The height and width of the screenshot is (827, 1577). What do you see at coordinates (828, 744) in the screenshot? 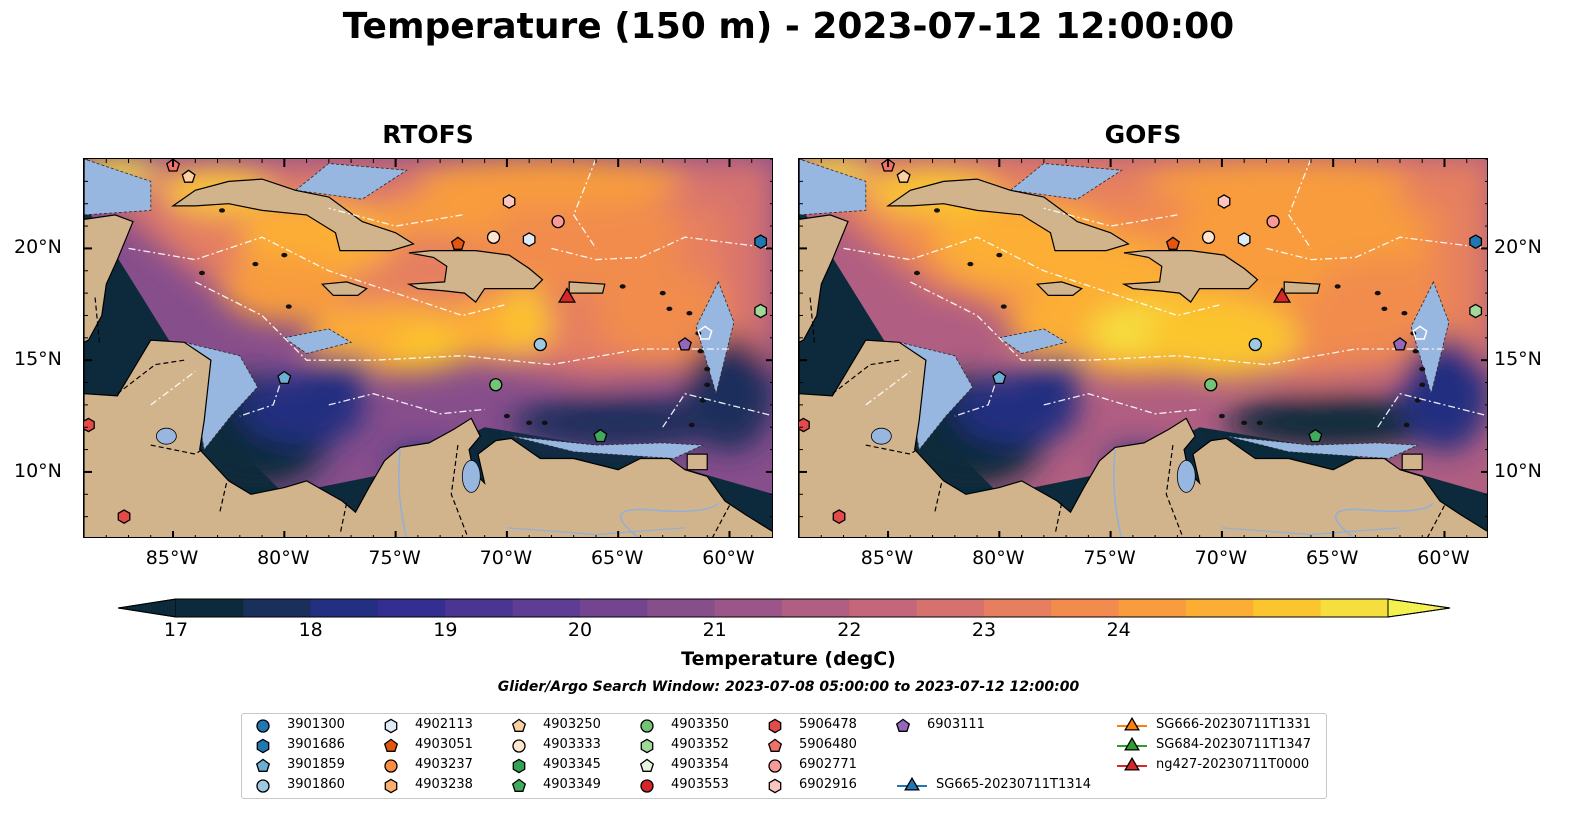
I see `legend-label: 5906480` at bounding box center [828, 744].